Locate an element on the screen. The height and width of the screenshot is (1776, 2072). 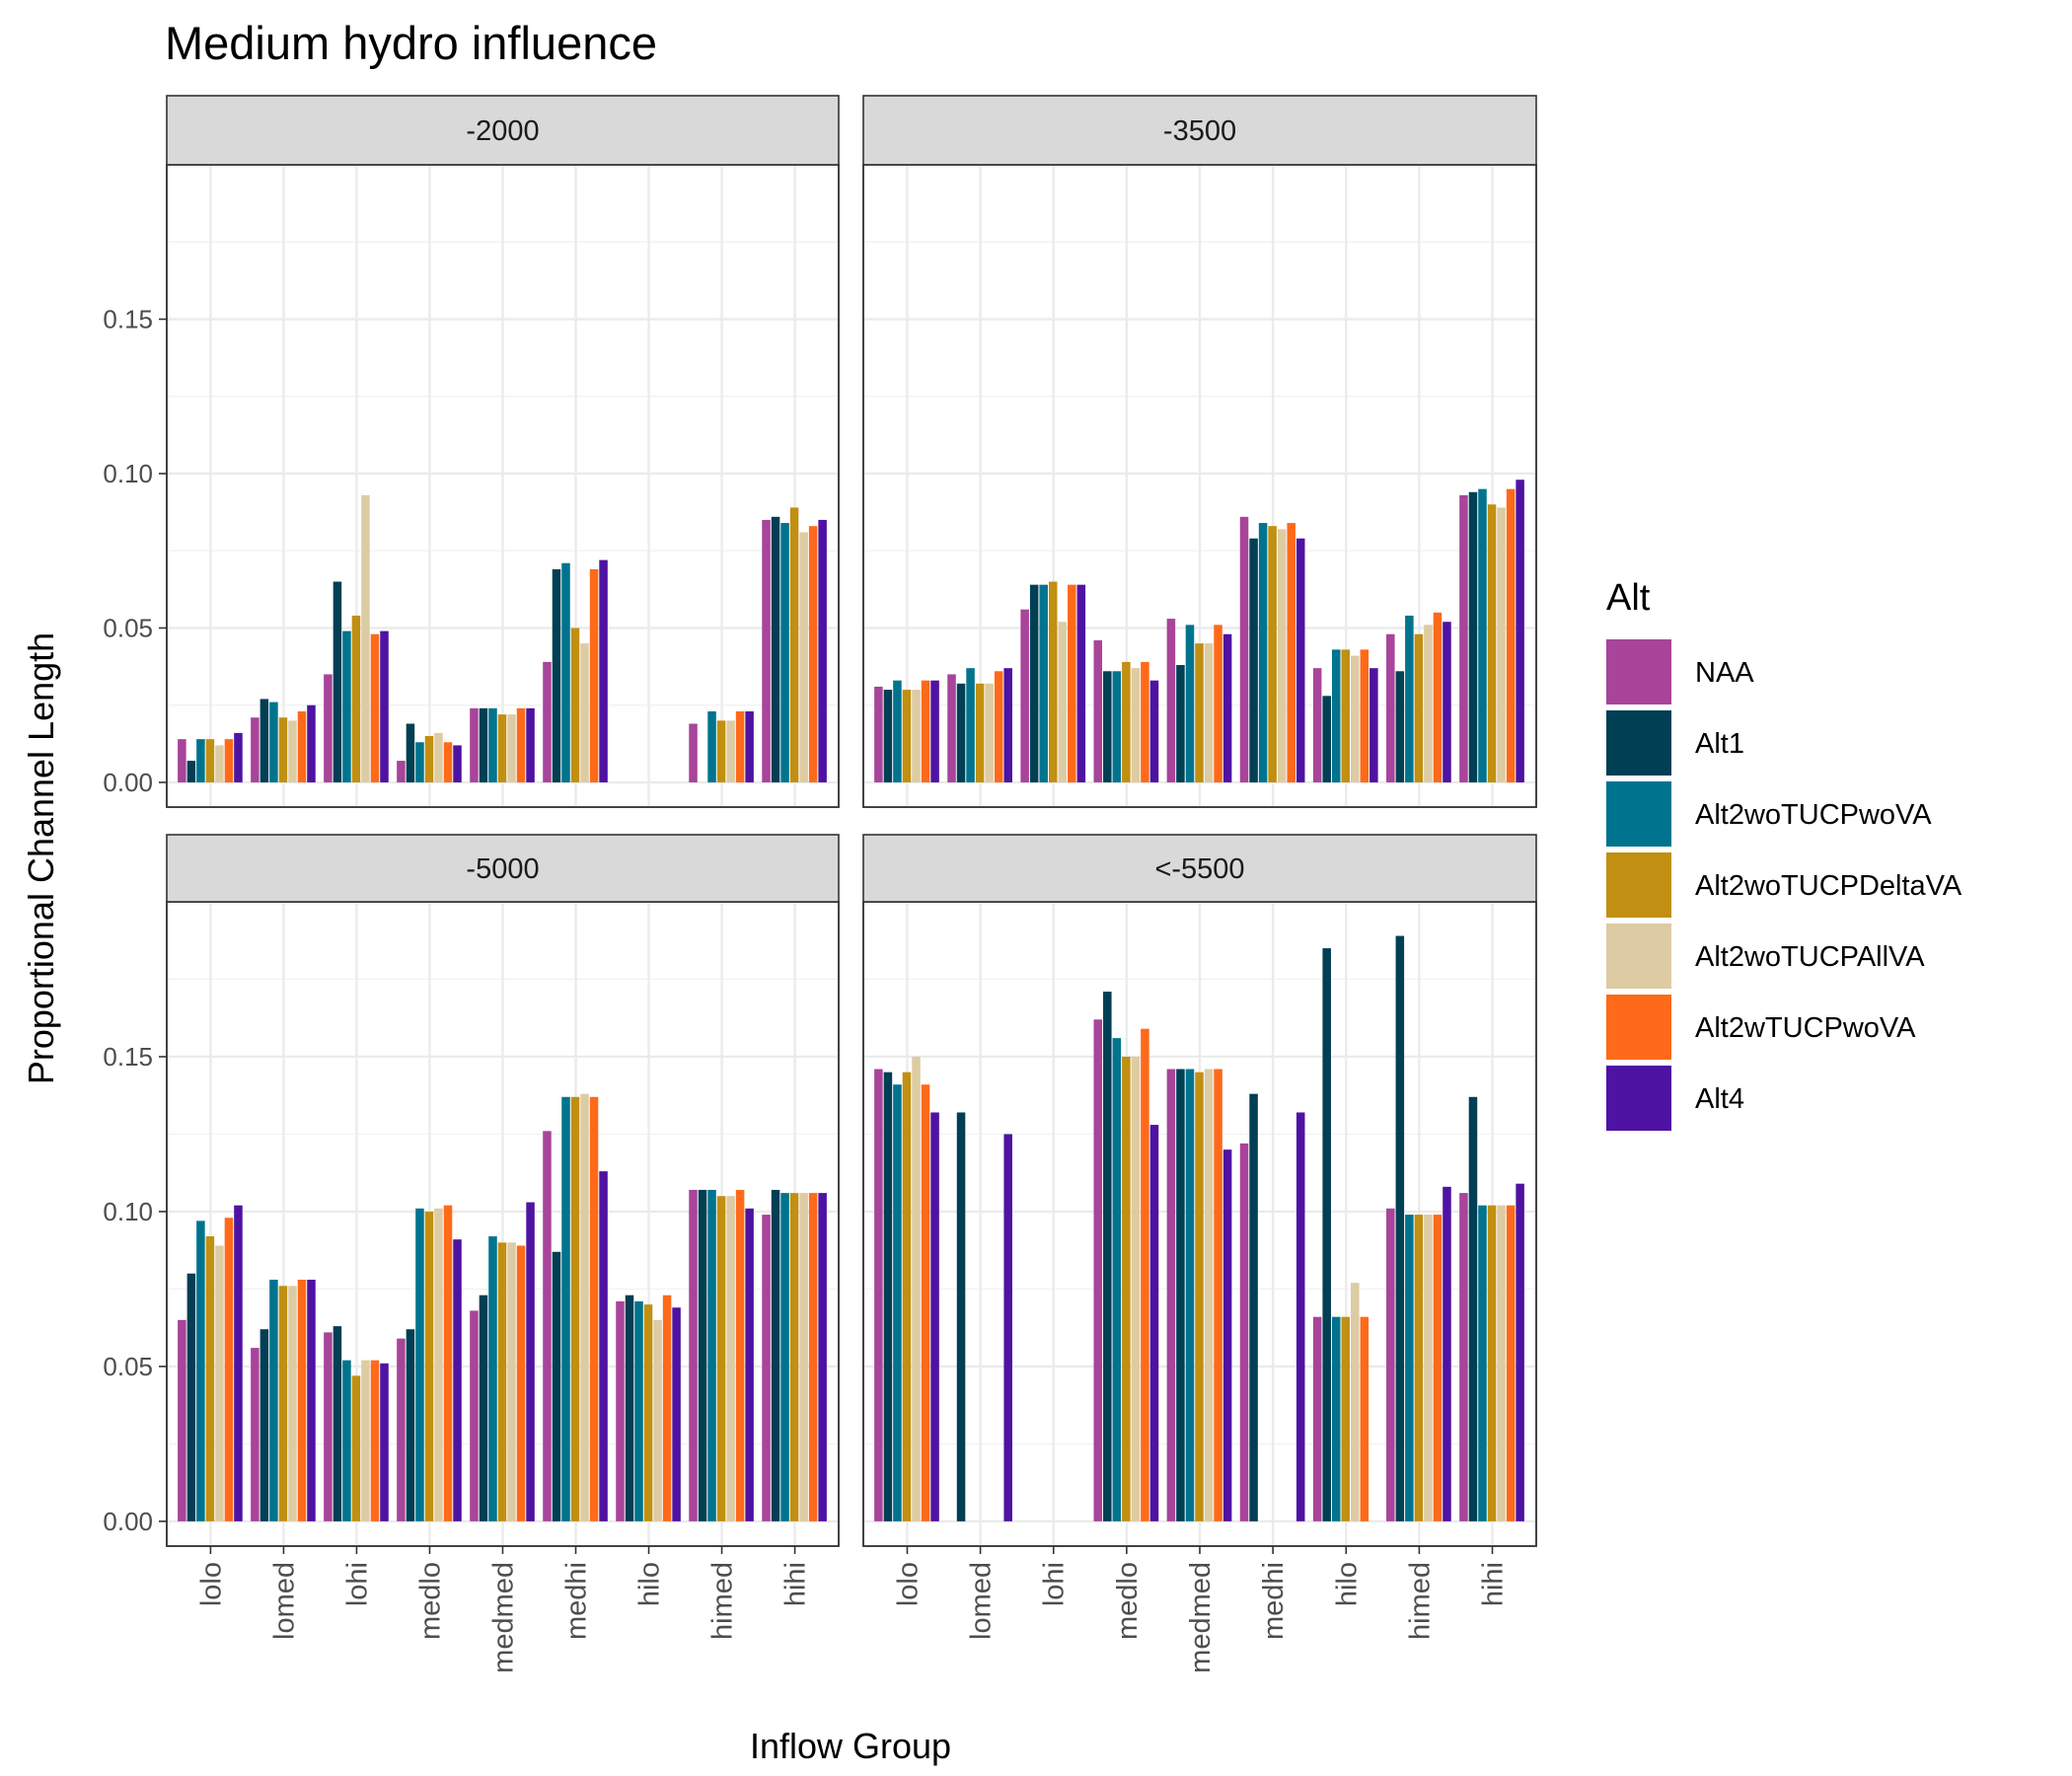
y-tick-label: 0.15 is located at coordinates (128, 318).